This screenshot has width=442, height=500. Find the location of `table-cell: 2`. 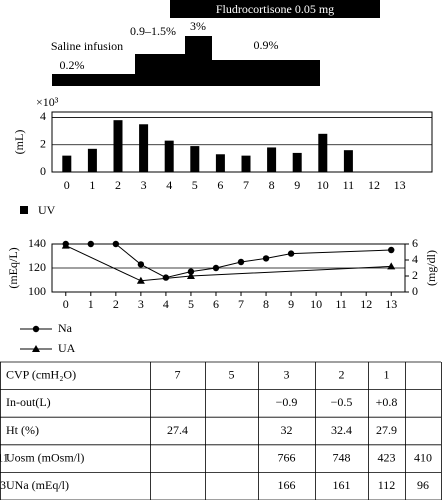

table-cell: 2 is located at coordinates (342, 375).